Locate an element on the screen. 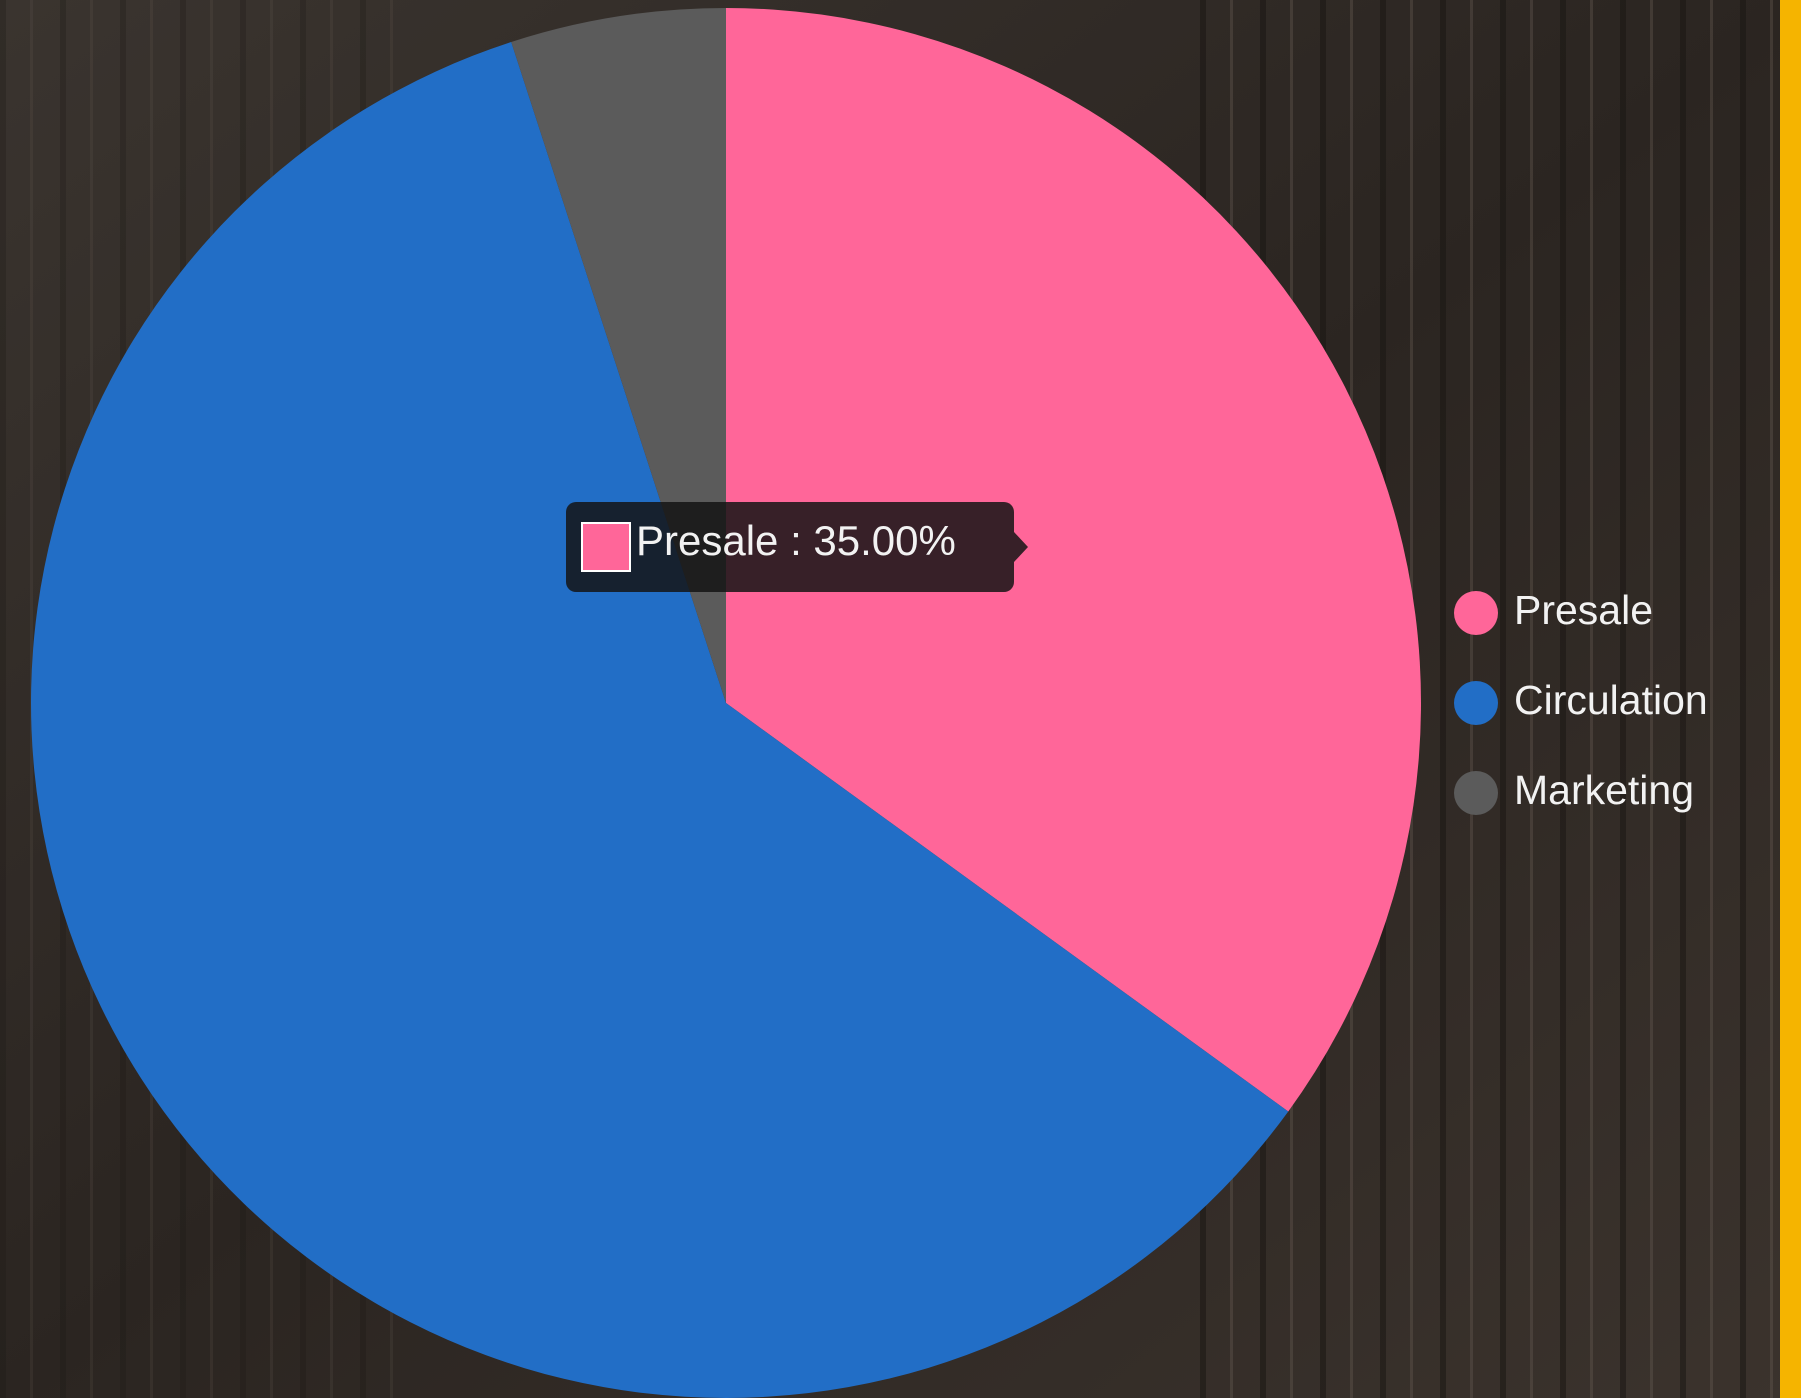  legend: Presale Circulation Marketing is located at coordinates (1581, 701).